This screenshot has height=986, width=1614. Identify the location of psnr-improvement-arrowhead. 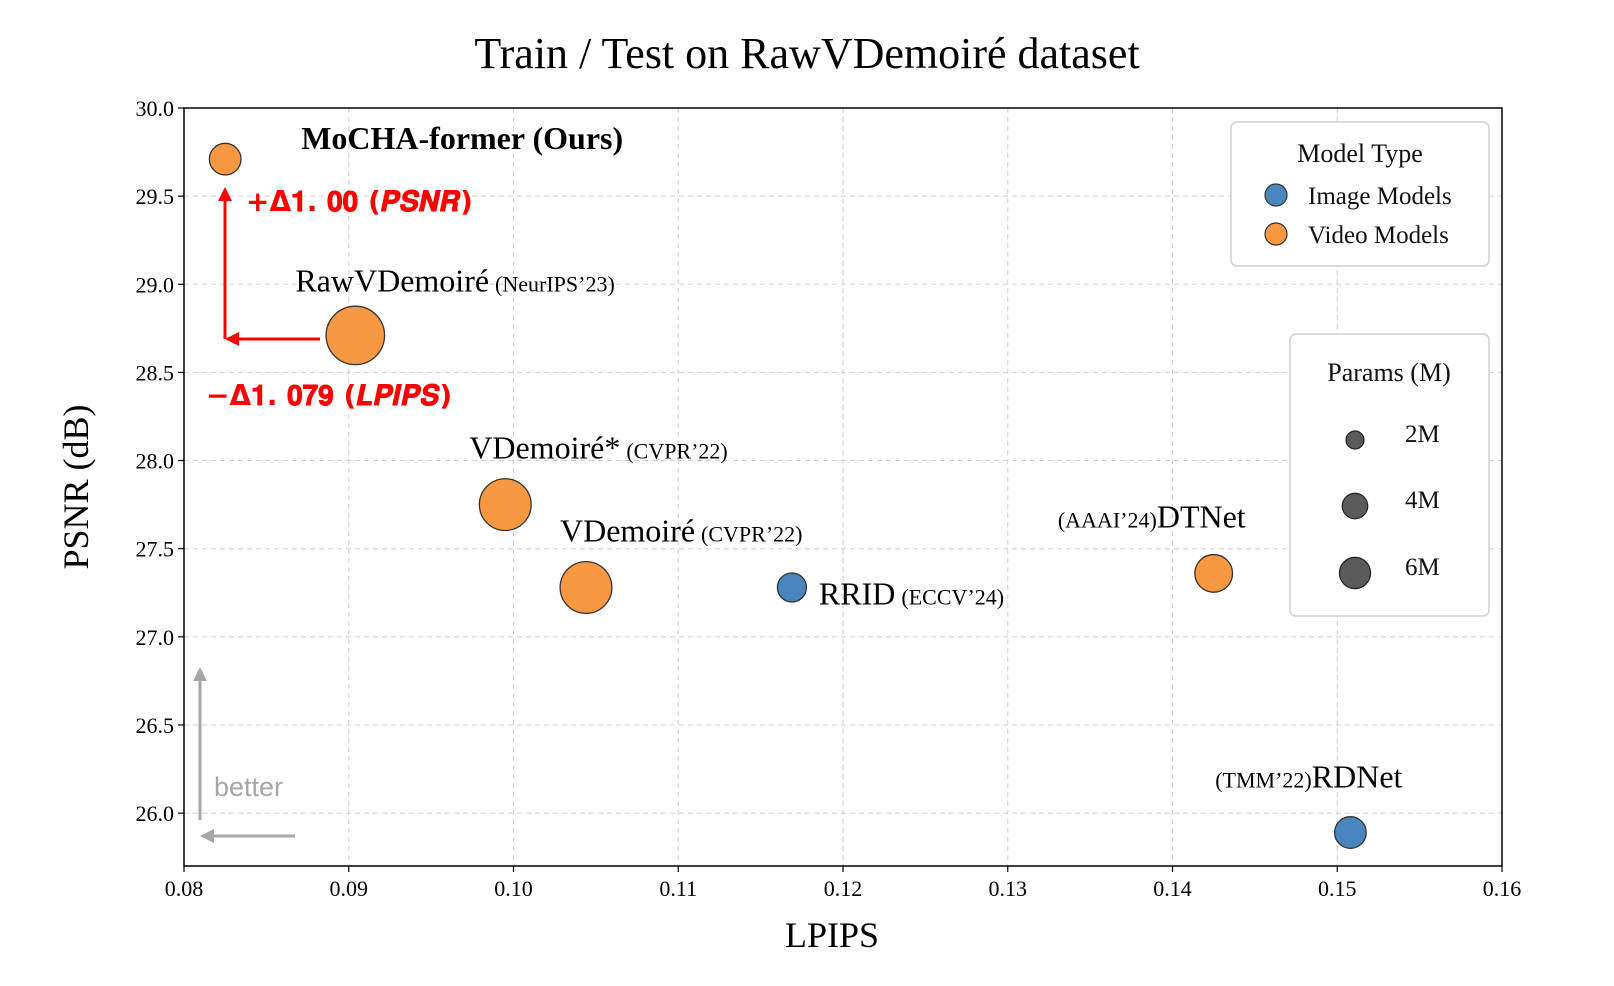
(225, 194).